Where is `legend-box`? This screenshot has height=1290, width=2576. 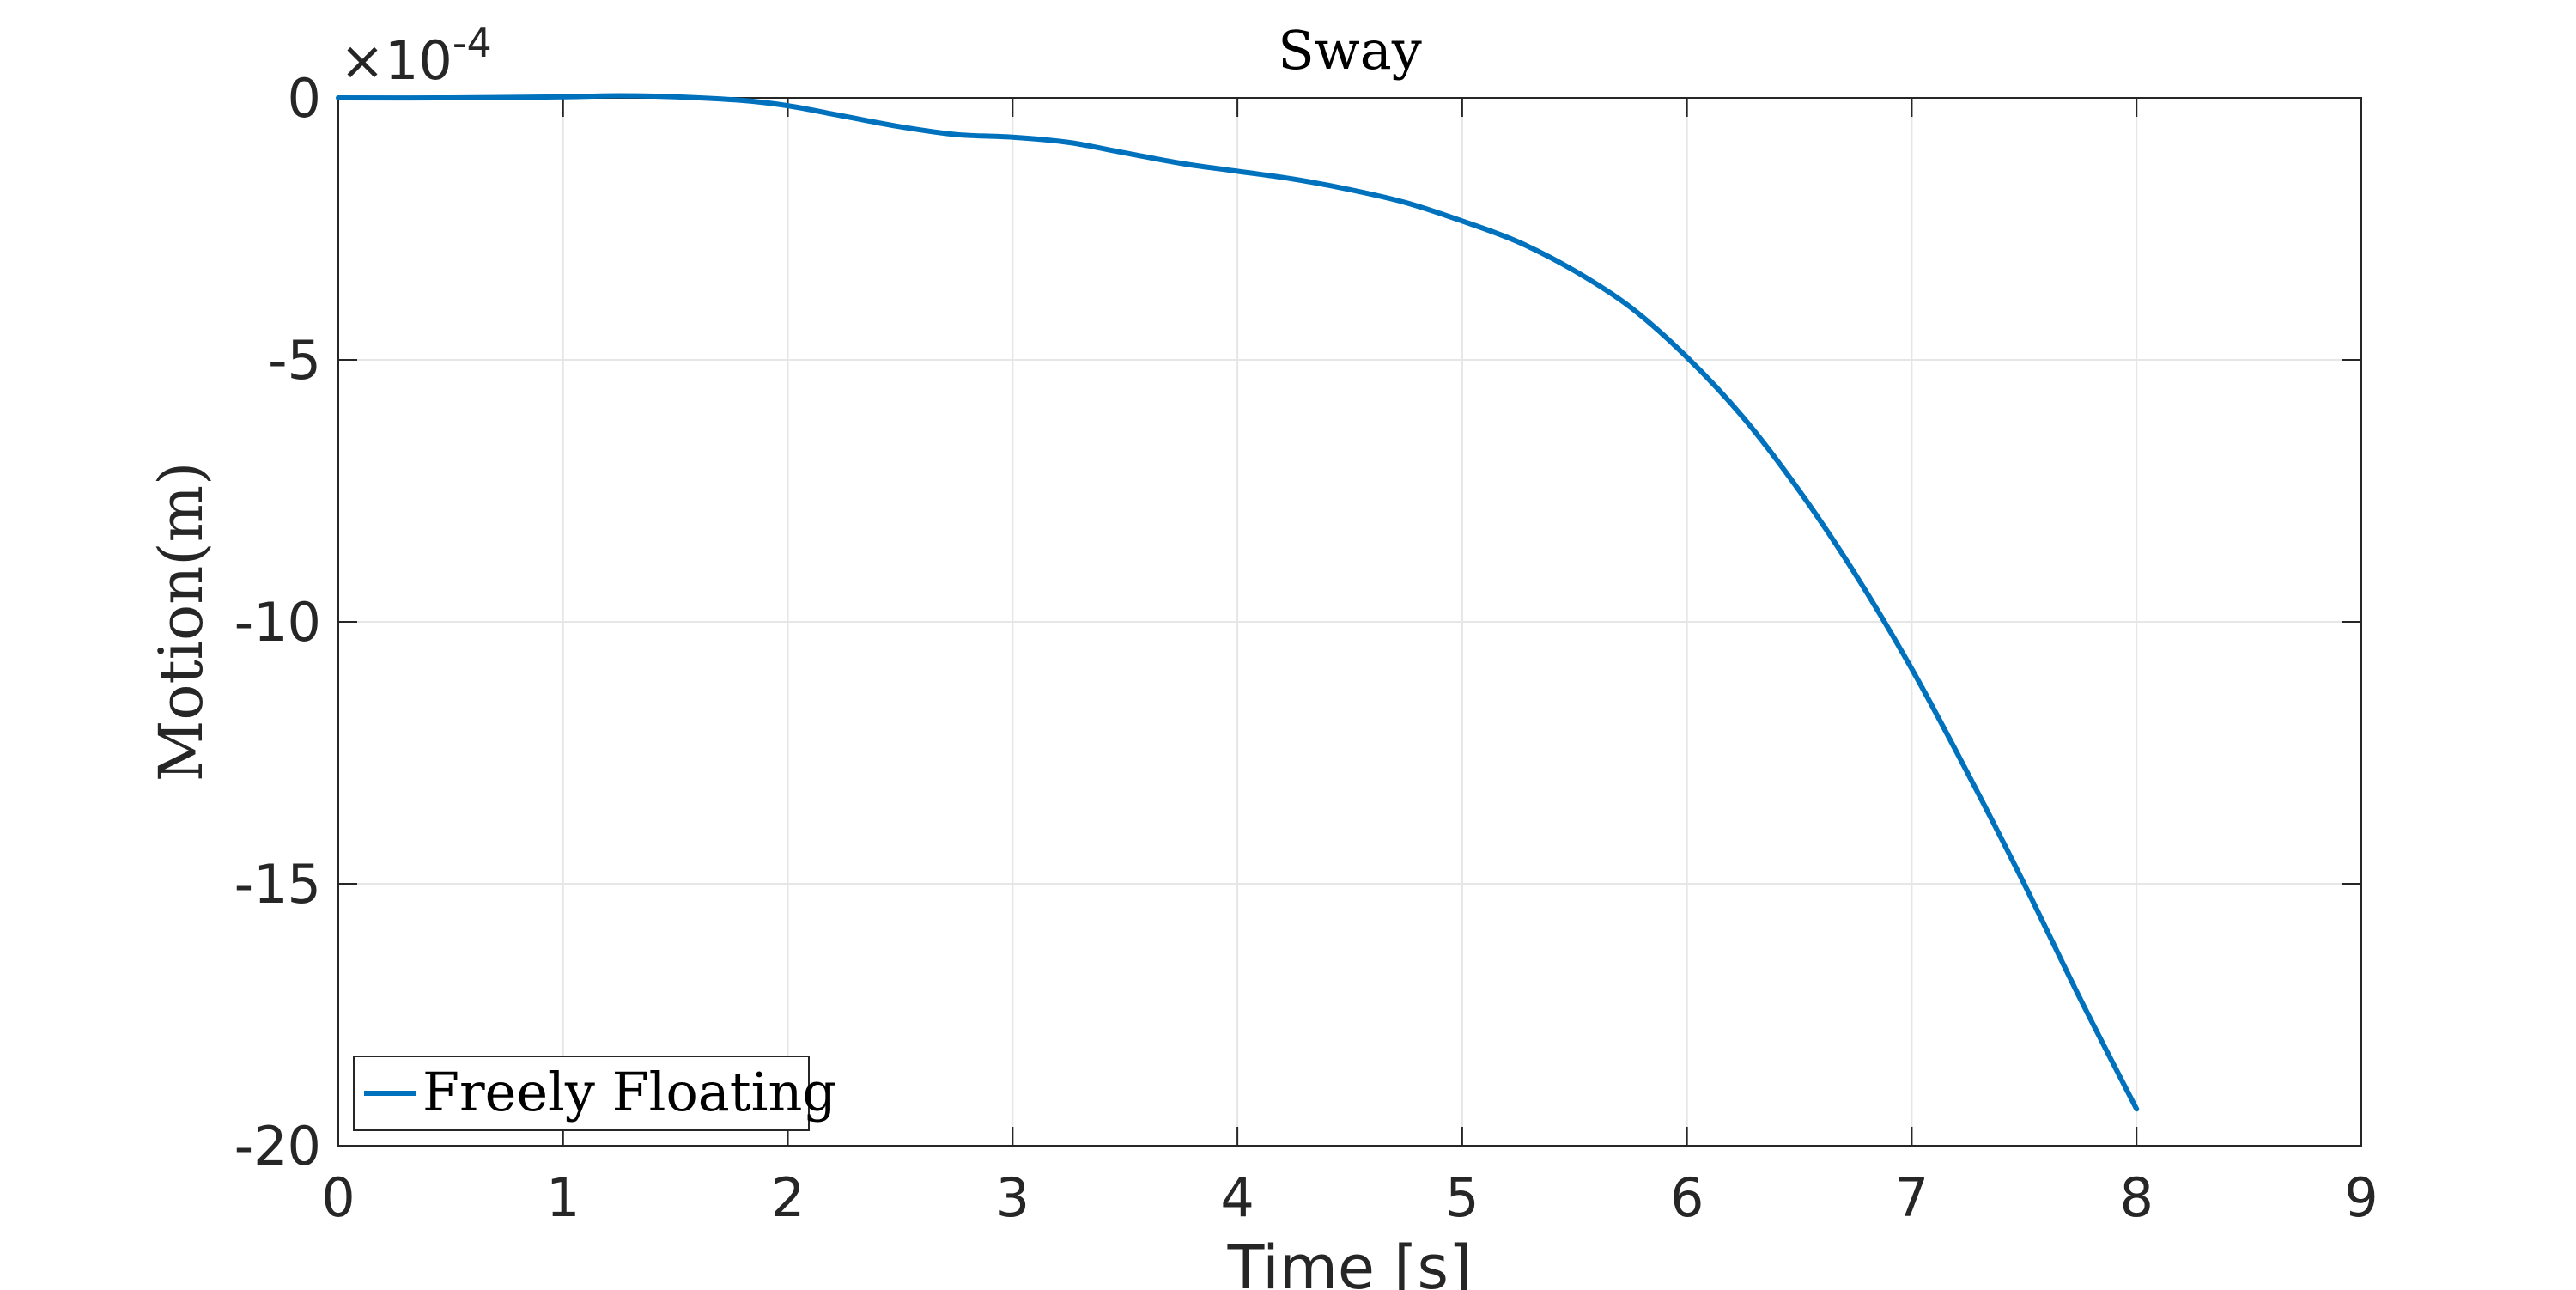 legend-box is located at coordinates (581, 1093).